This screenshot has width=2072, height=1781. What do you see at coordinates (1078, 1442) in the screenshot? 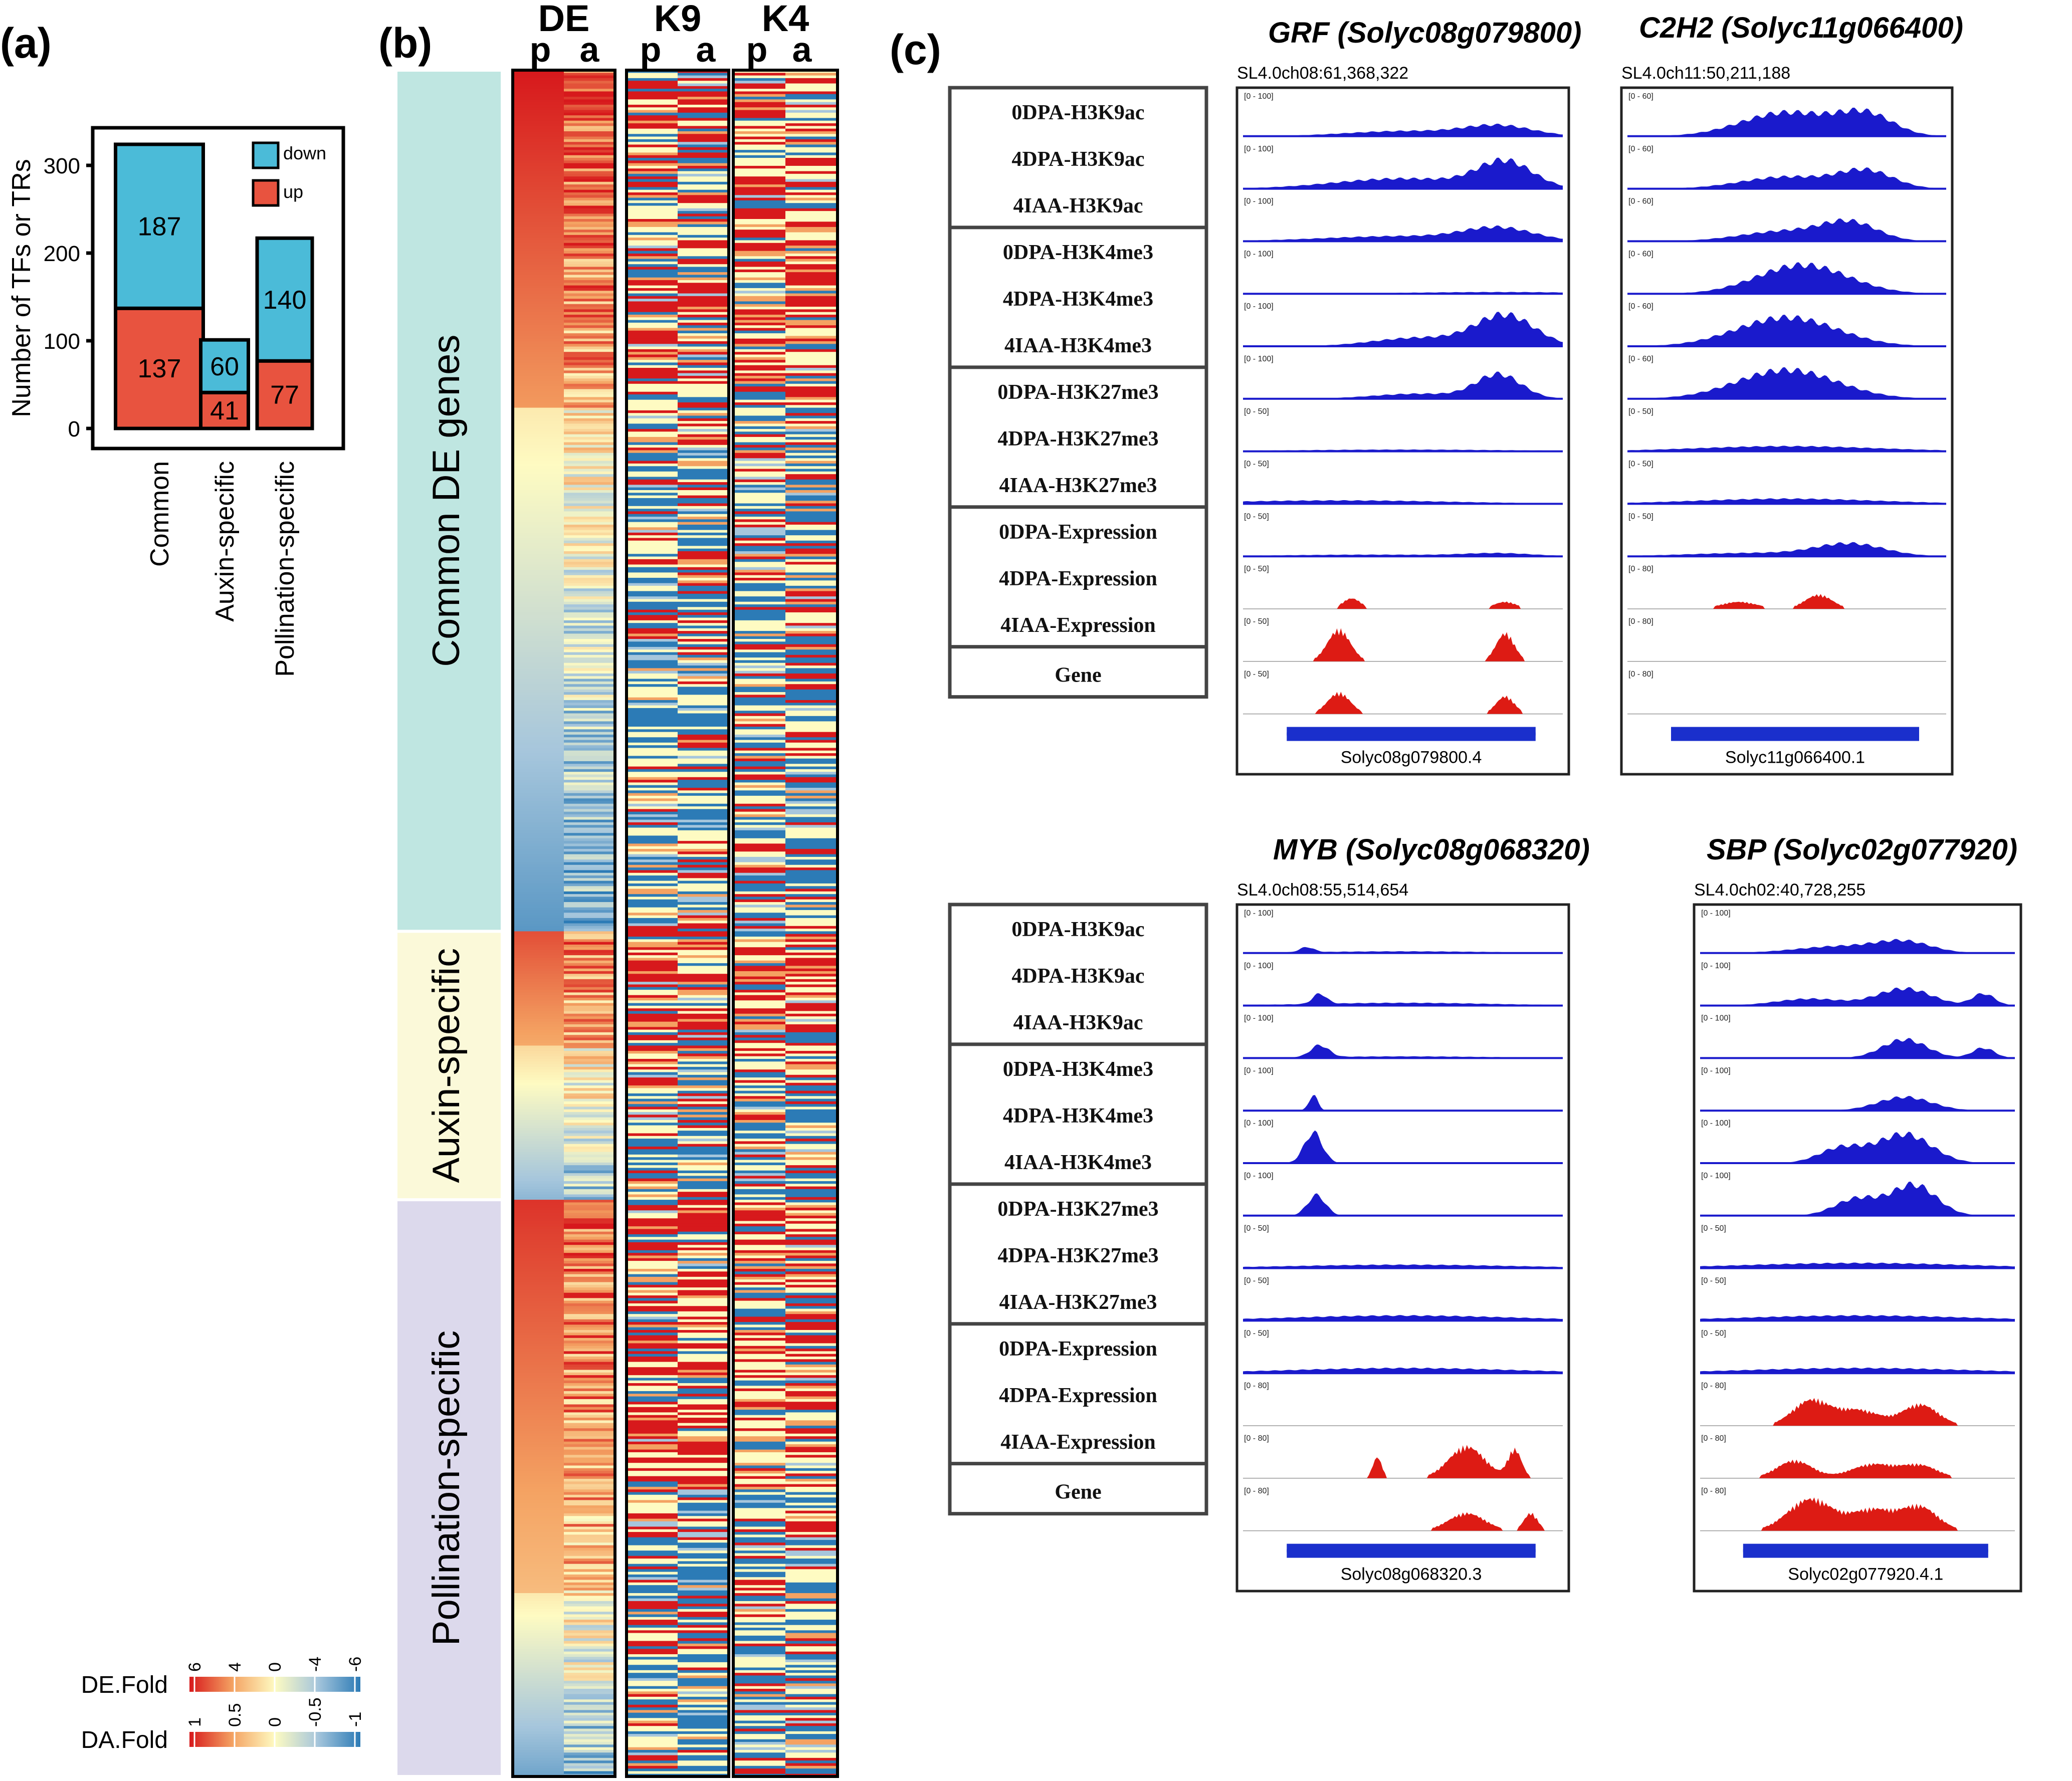
I see `track-label: 4IAA-Expression` at bounding box center [1078, 1442].